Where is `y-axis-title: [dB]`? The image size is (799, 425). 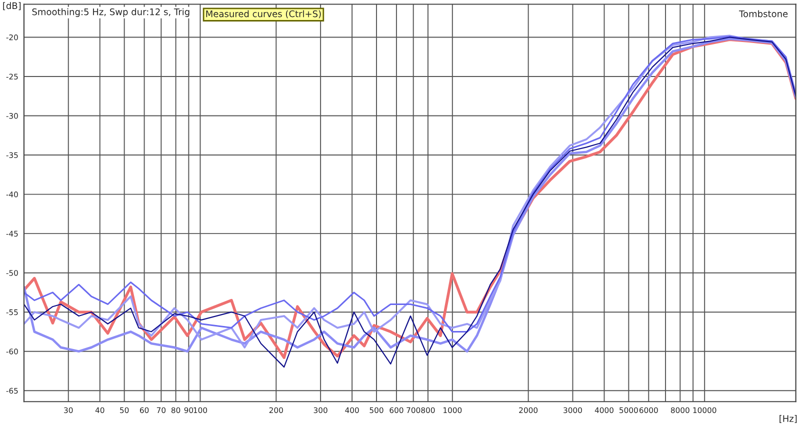
y-axis-title: [dB] is located at coordinates (12, 6).